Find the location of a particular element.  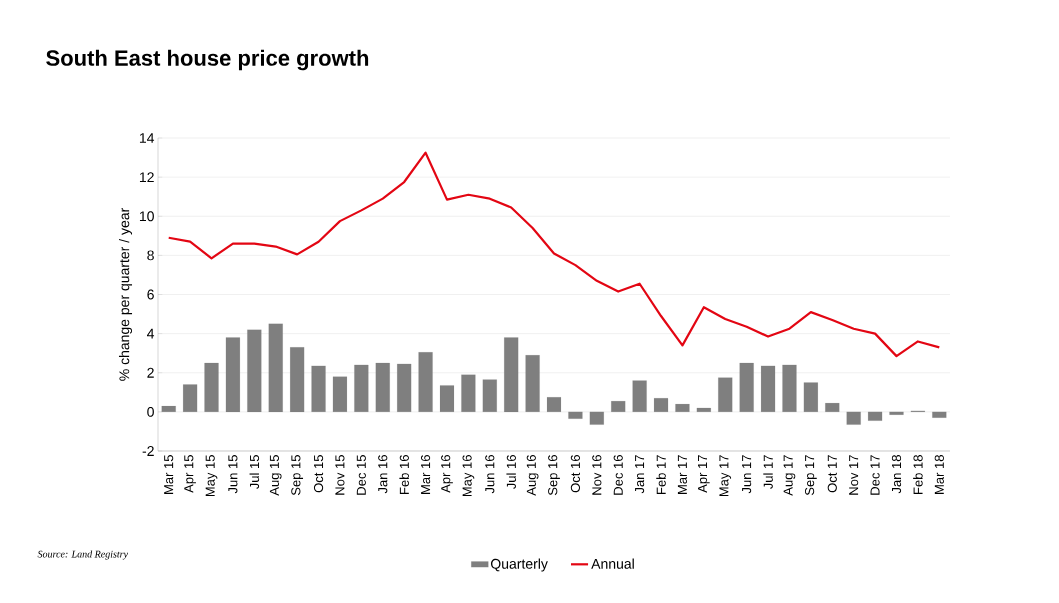

x-tick-label: Jan 17 is located at coordinates (640, 474).